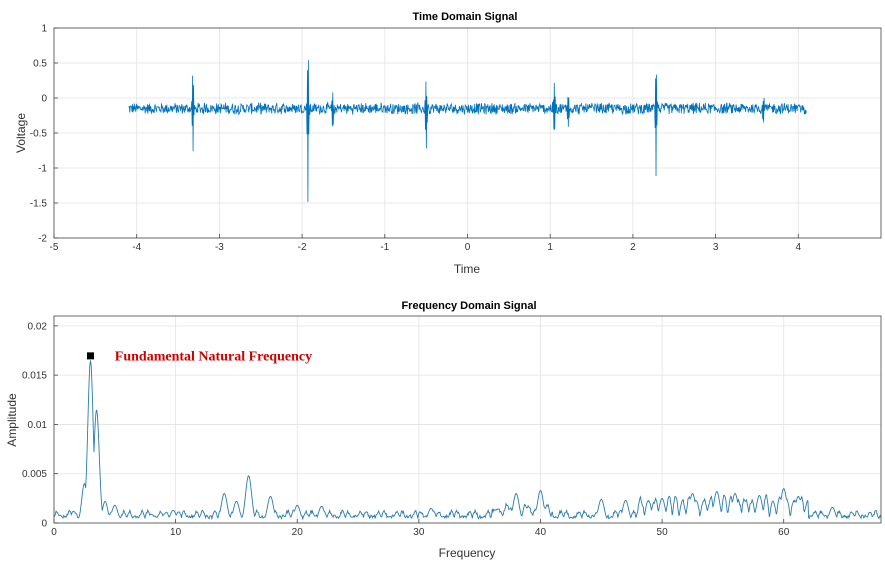 The height and width of the screenshot is (563, 885). What do you see at coordinates (34, 376) in the screenshot?
I see `frequency-y-tick-label: 0.015` at bounding box center [34, 376].